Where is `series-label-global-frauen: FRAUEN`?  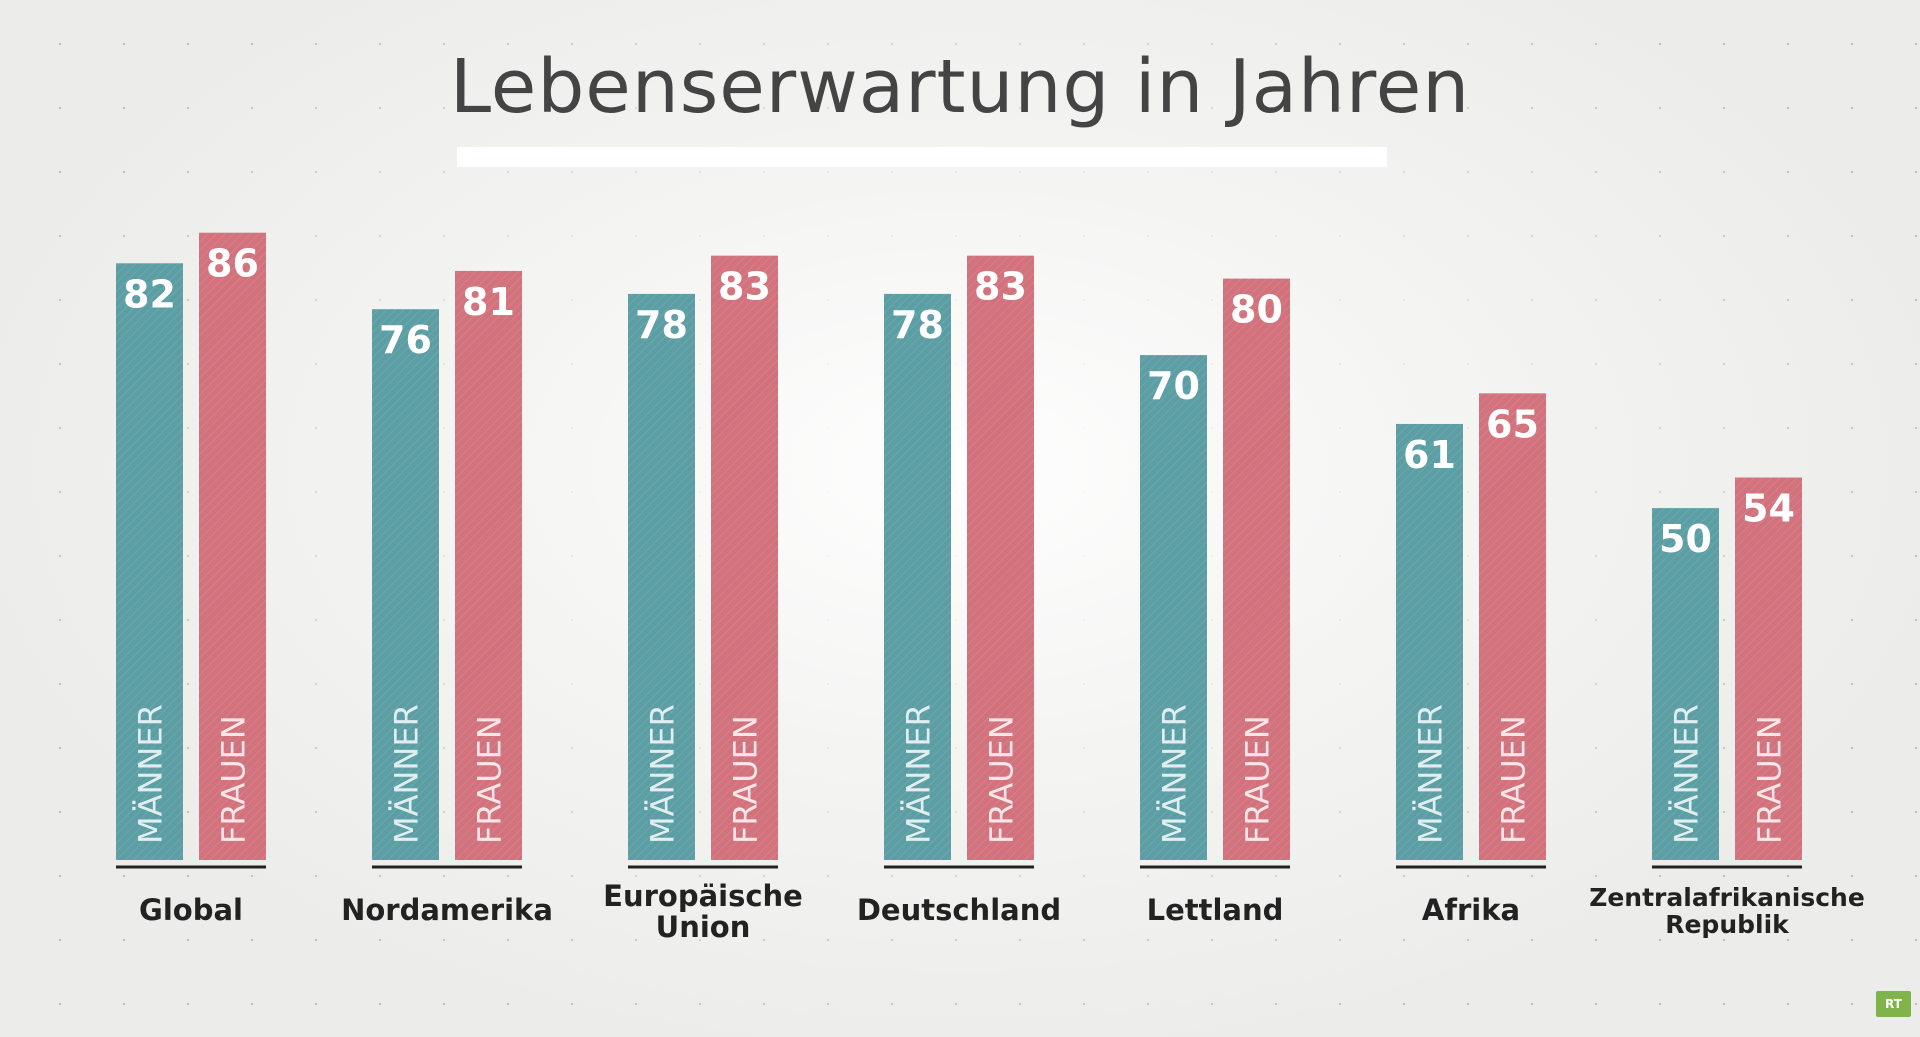 series-label-global-frauen: FRAUEN is located at coordinates (234, 779).